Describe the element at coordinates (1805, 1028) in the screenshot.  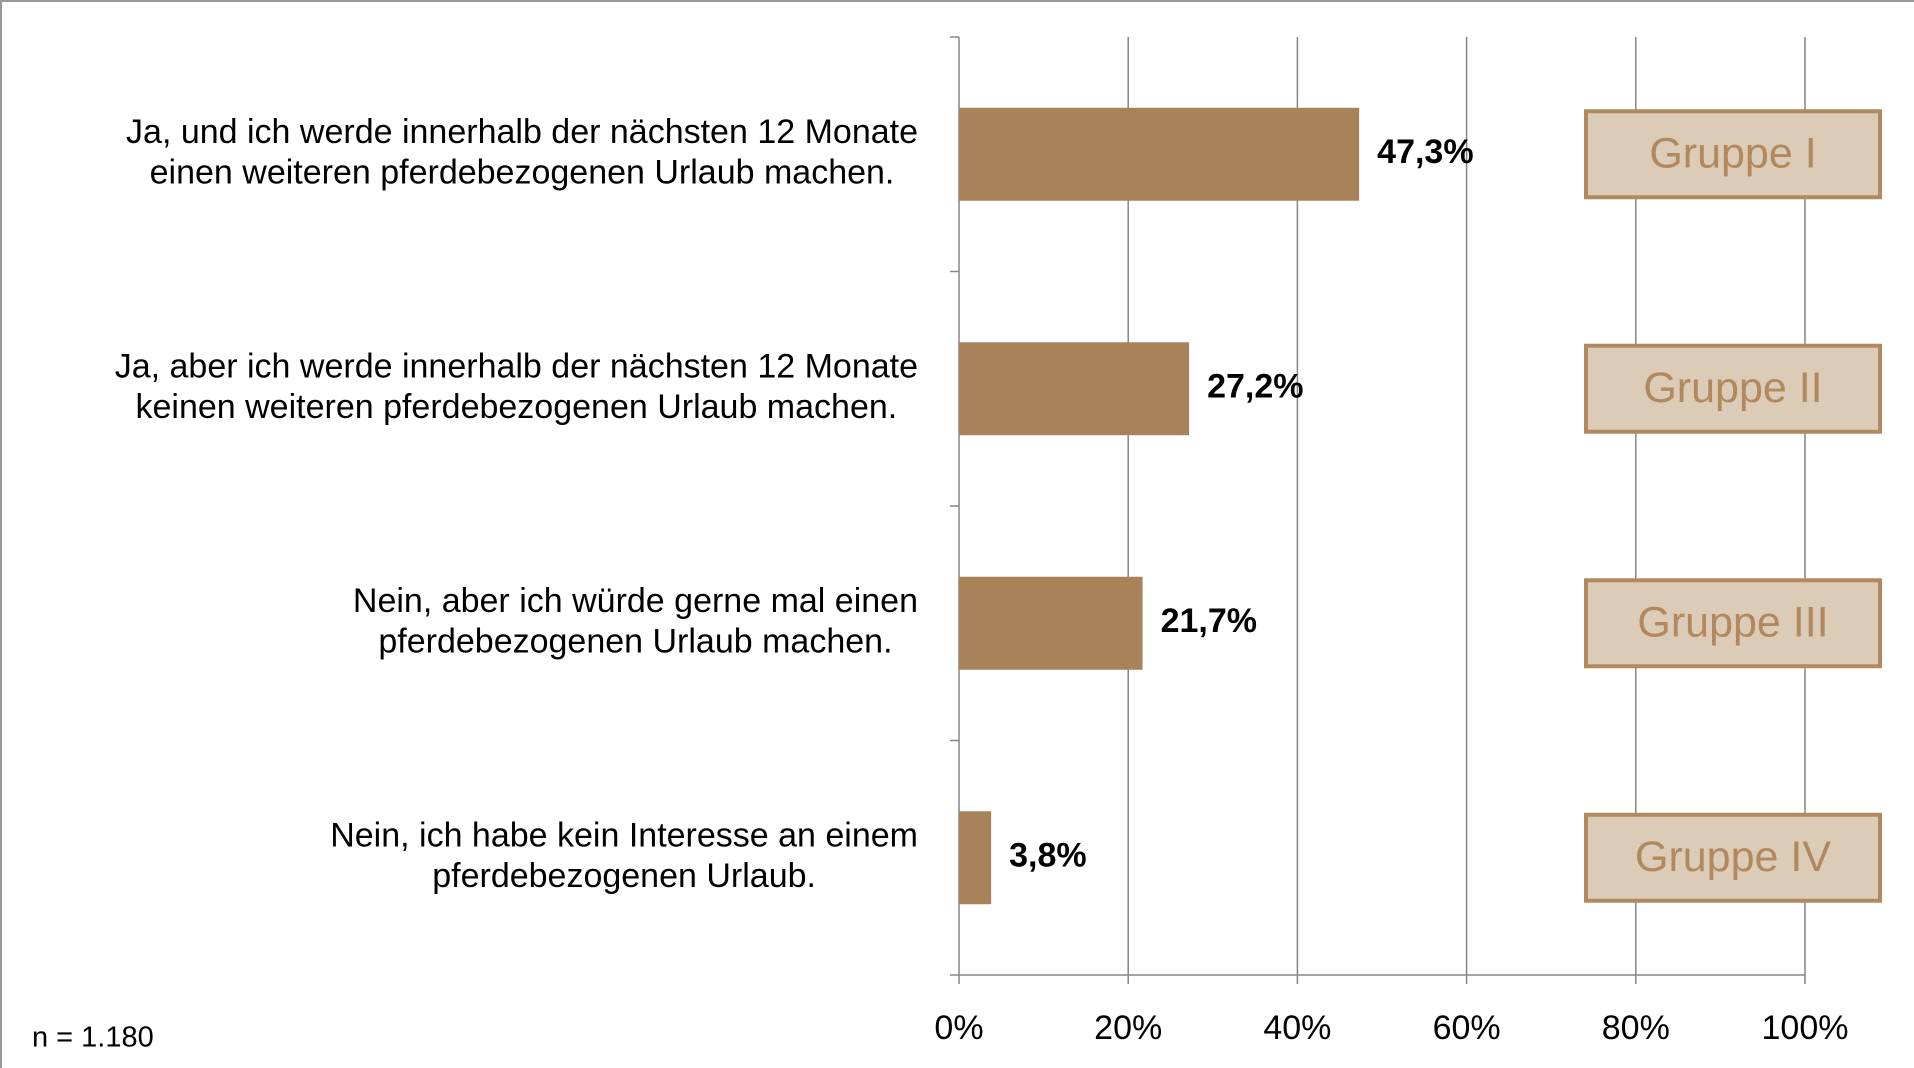
I see `x-tick-label: 100%` at that location.